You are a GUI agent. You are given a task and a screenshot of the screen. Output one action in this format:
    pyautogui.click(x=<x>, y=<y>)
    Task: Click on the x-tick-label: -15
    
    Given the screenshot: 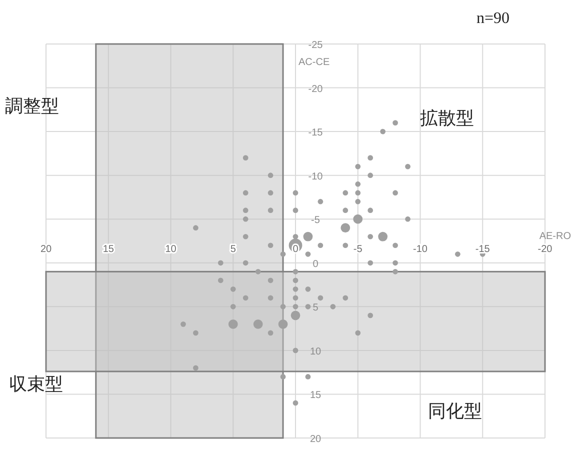 What is the action you would take?
    pyautogui.click(x=482, y=249)
    